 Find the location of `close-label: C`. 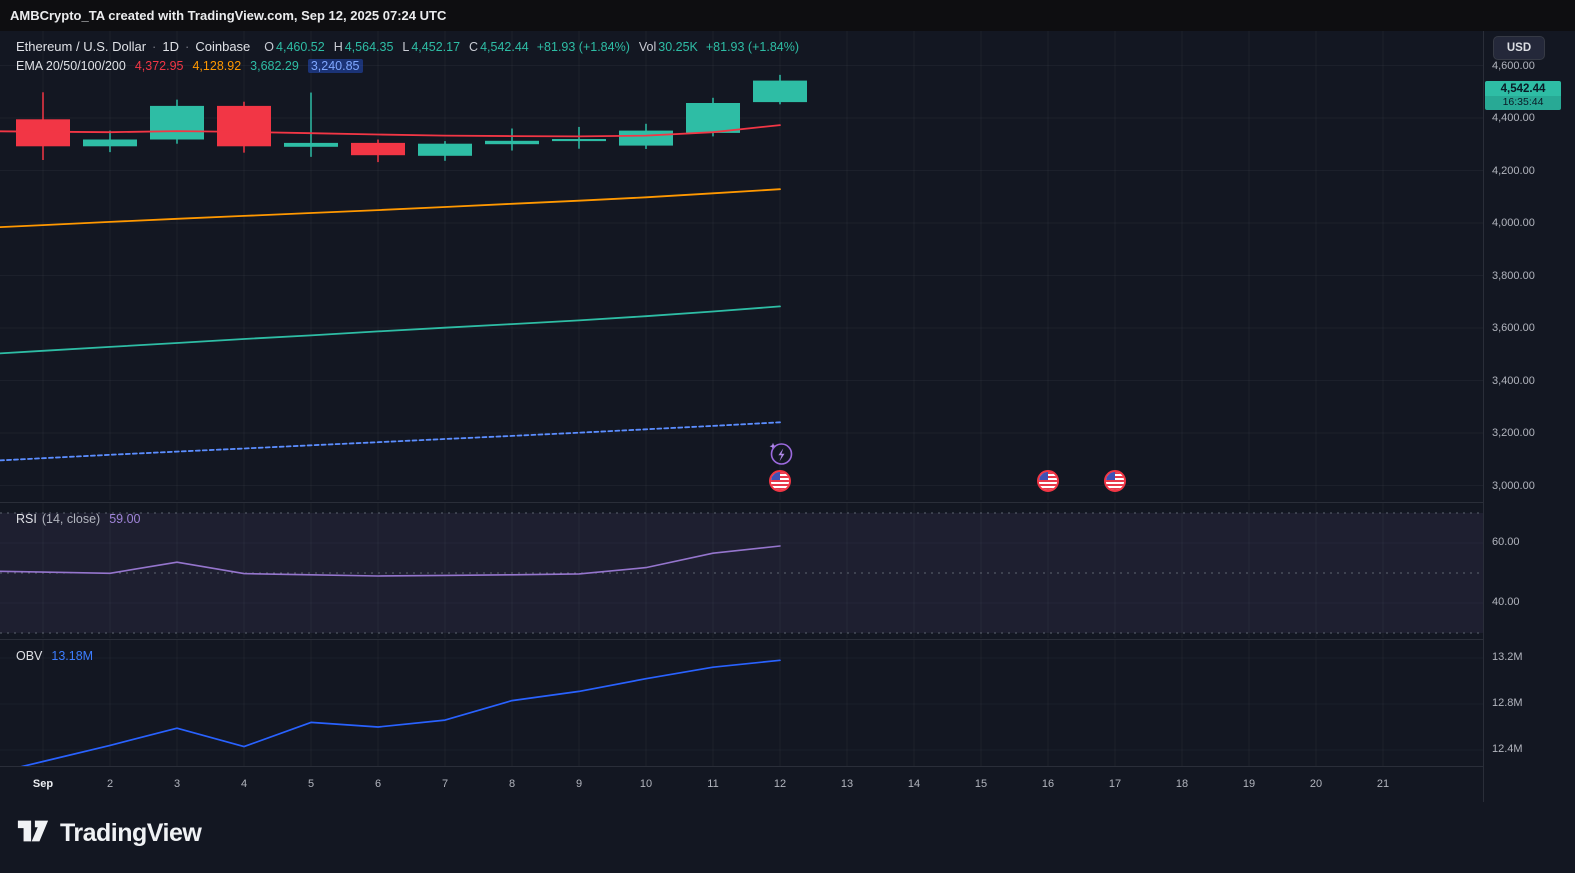

close-label: C is located at coordinates (474, 46).